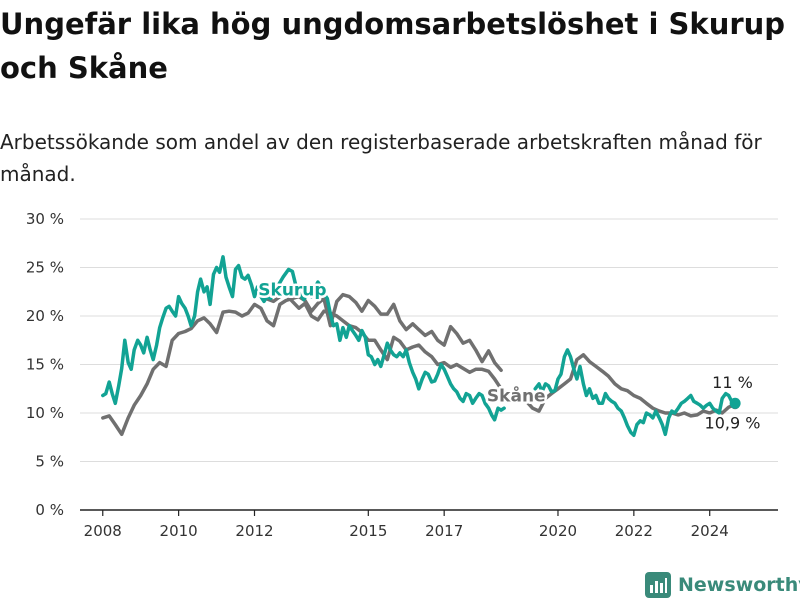 Image resolution: width=800 pixels, height=601 pixels. Describe the element at coordinates (254, 531) in the screenshot. I see `x-tick-label: 2012` at that location.